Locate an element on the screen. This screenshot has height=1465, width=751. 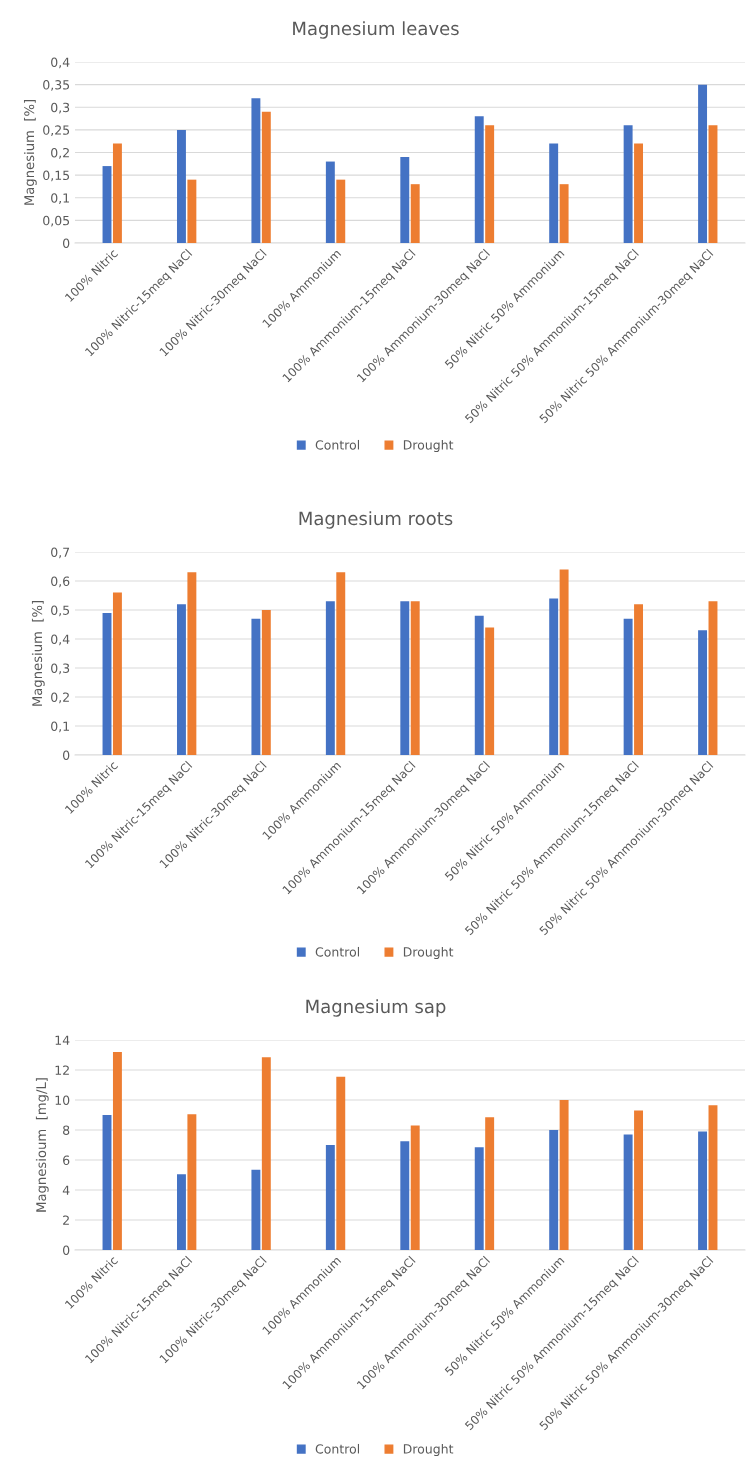
y-tick-label: 0,7 is located at coordinates (60, 553).